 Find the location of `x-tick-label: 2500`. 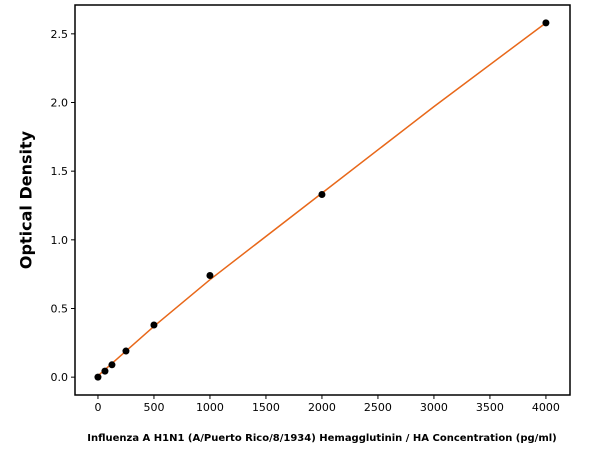

x-tick-label: 2500 is located at coordinates (378, 407).